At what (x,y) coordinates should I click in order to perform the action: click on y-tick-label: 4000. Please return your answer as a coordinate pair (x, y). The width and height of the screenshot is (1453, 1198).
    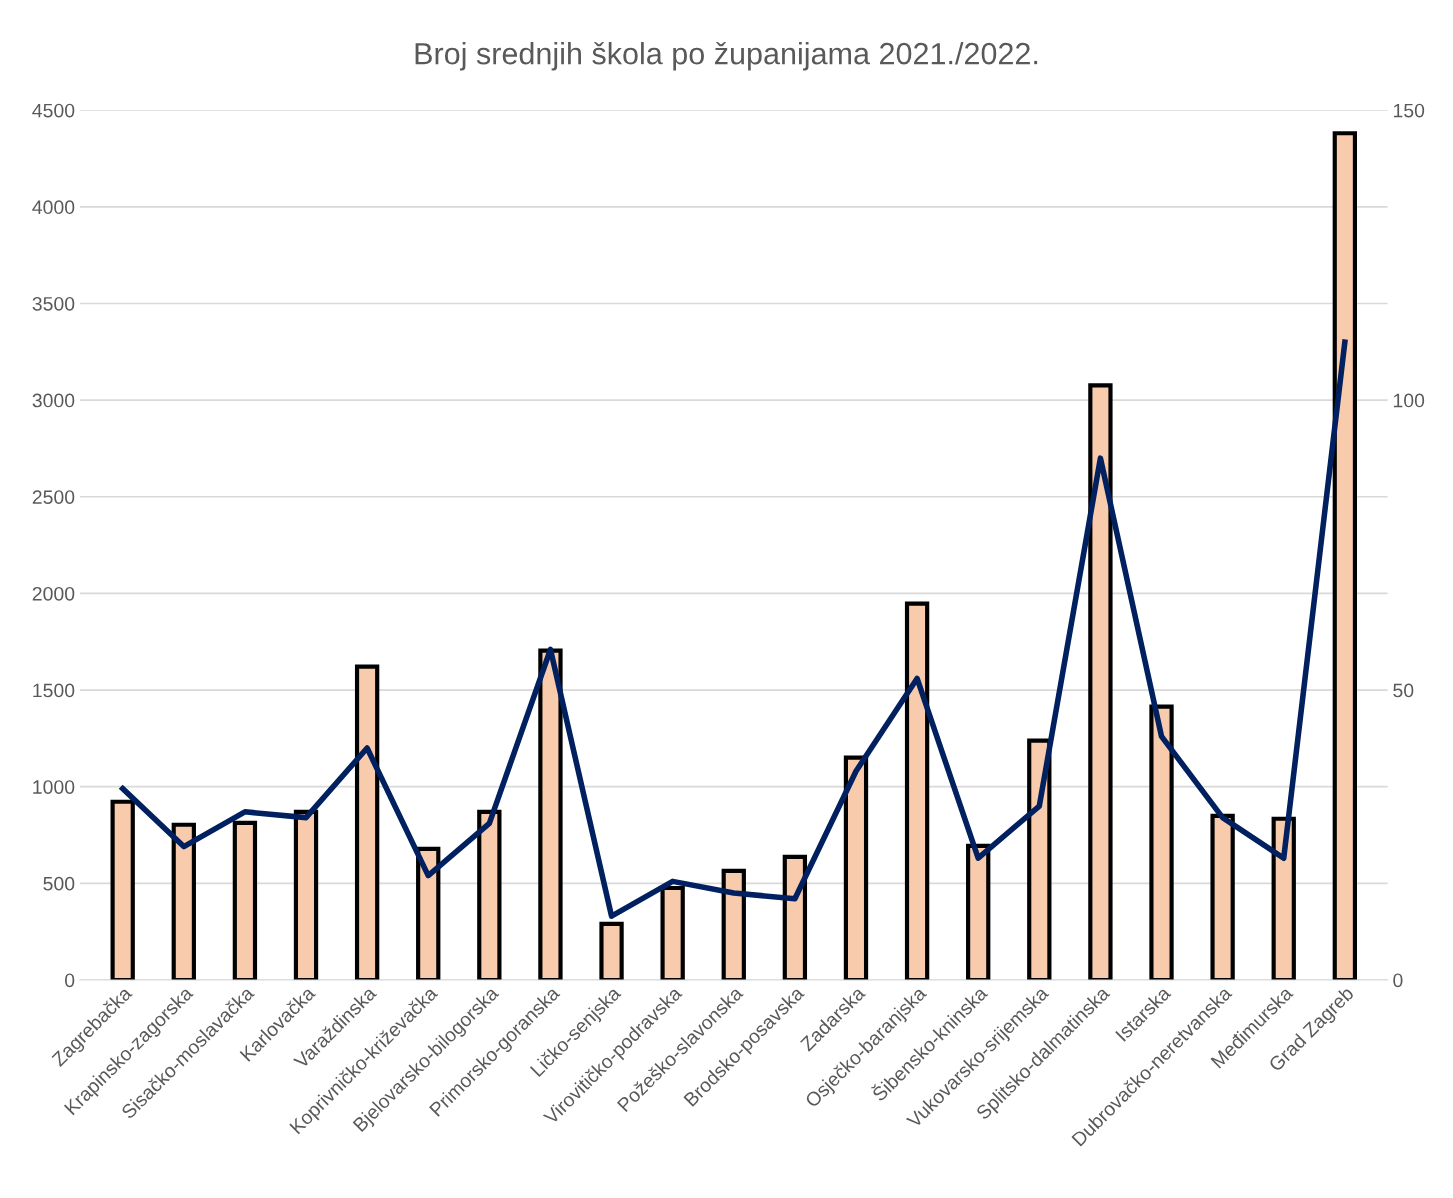
    Looking at the image, I should click on (53, 207).